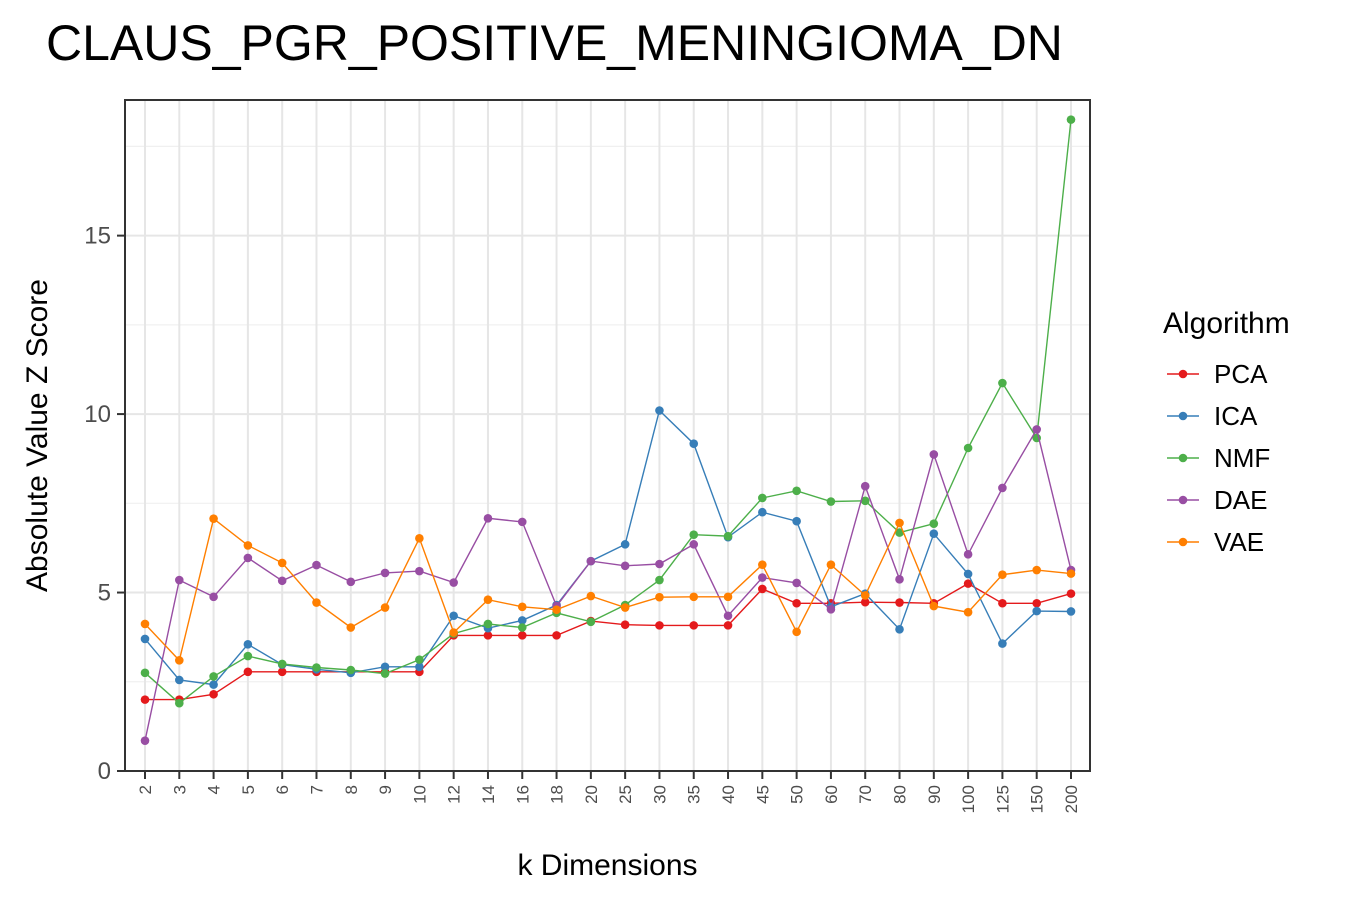  I want to click on legend-item-ica: ICA, so click(1212, 416).